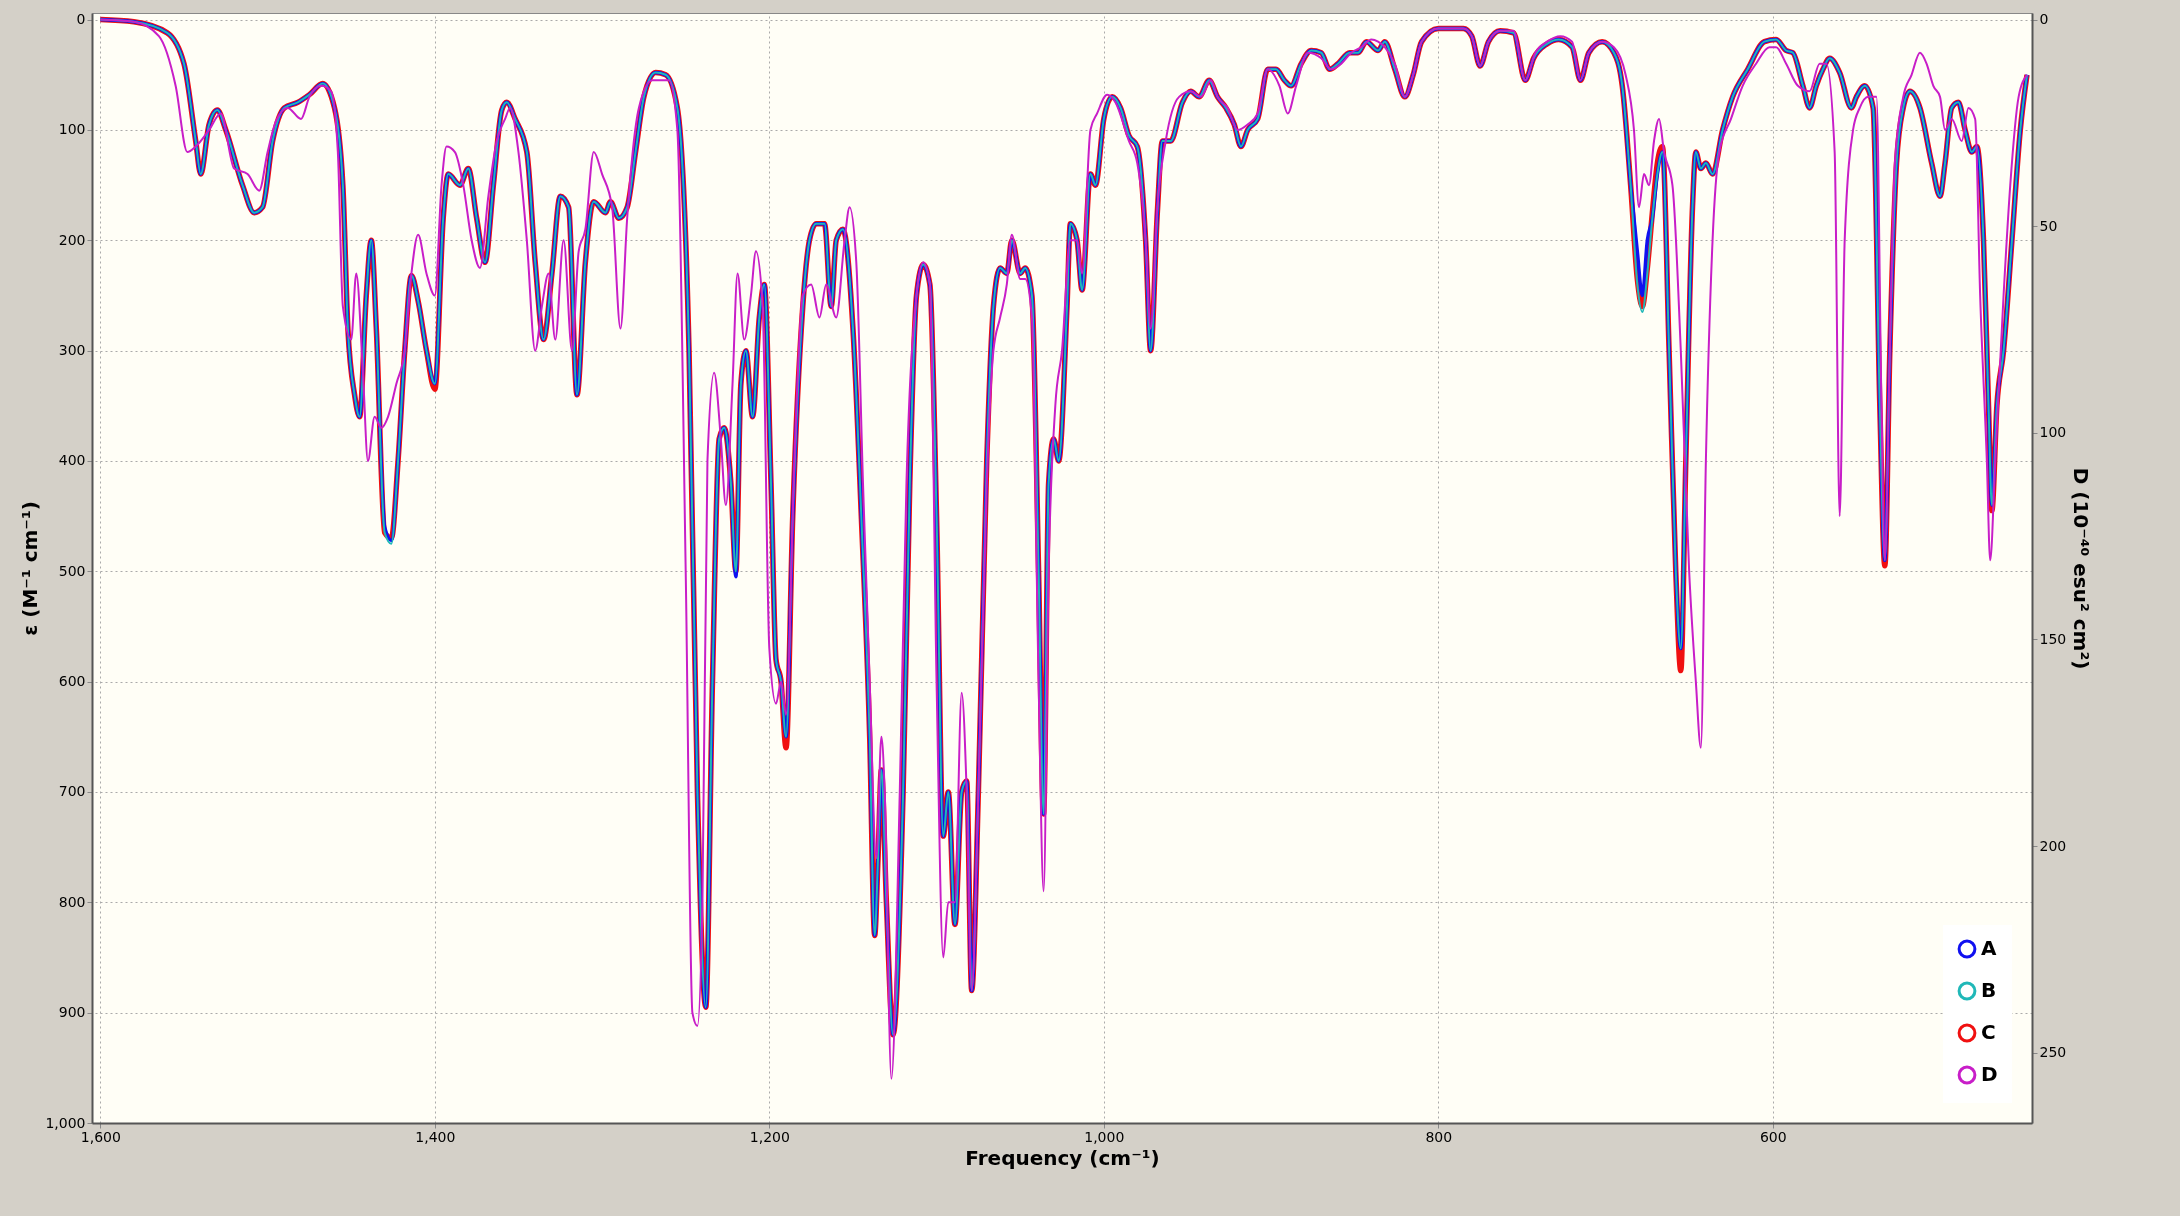  What do you see at coordinates (2053, 432) in the screenshot?
I see `y2-tick-label: 100` at bounding box center [2053, 432].